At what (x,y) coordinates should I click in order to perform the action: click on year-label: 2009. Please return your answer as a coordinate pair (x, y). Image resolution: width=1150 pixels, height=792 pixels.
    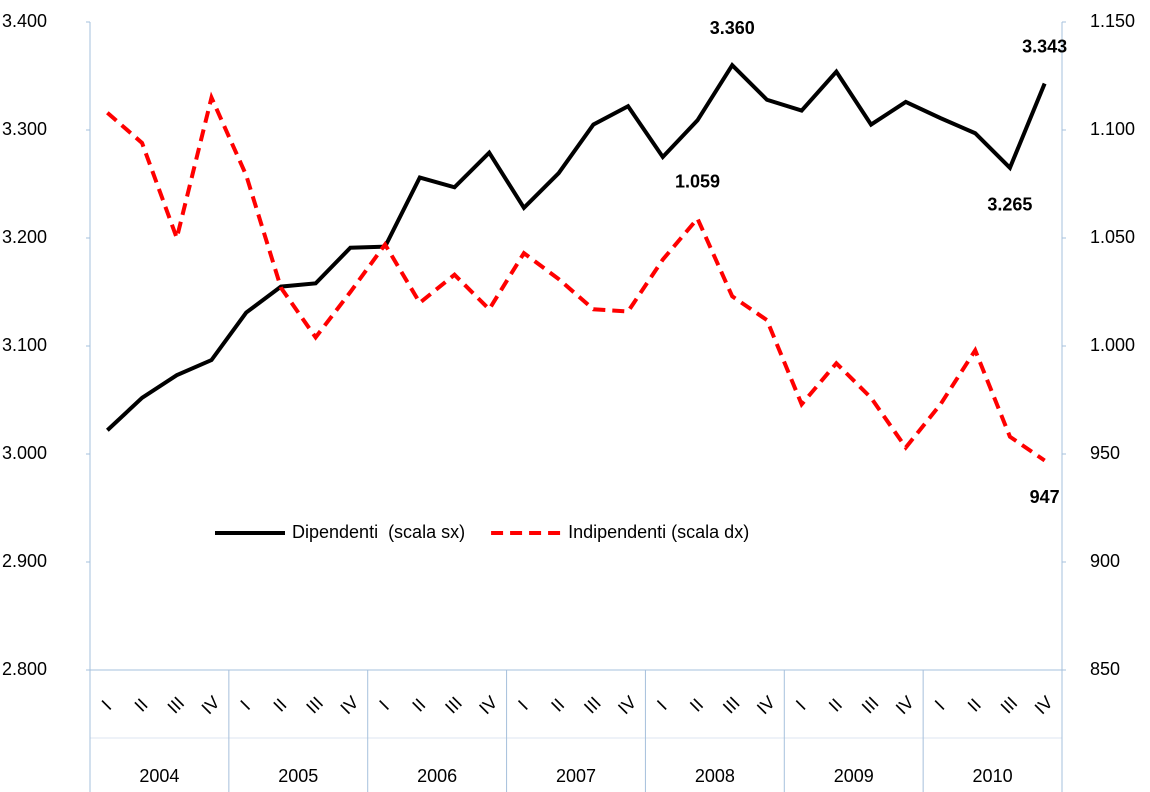
    Looking at the image, I should click on (854, 776).